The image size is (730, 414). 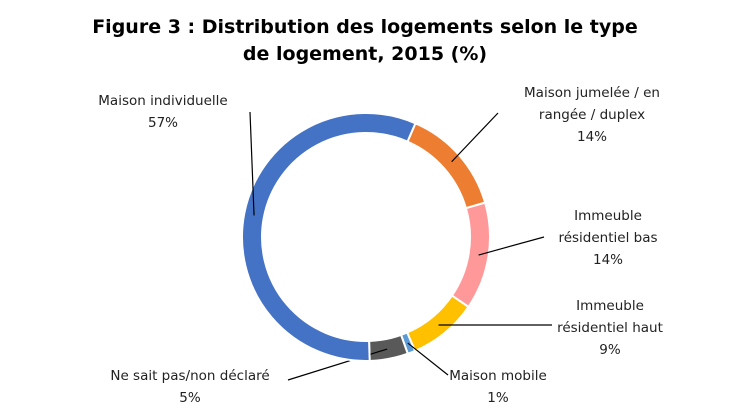 I want to click on category-label: Maison jumelée / en rangée / duplex, so click(x=592, y=104).